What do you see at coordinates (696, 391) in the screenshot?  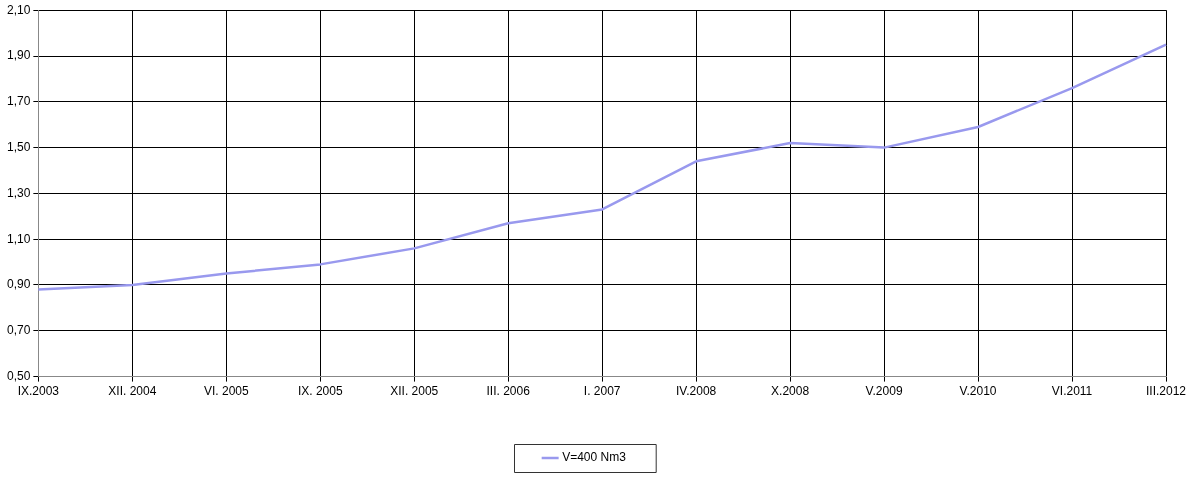 I see `x-tick-label: IV.2008` at bounding box center [696, 391].